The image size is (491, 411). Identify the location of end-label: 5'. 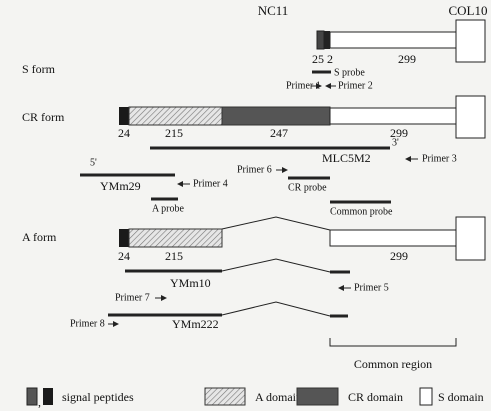
(93, 162).